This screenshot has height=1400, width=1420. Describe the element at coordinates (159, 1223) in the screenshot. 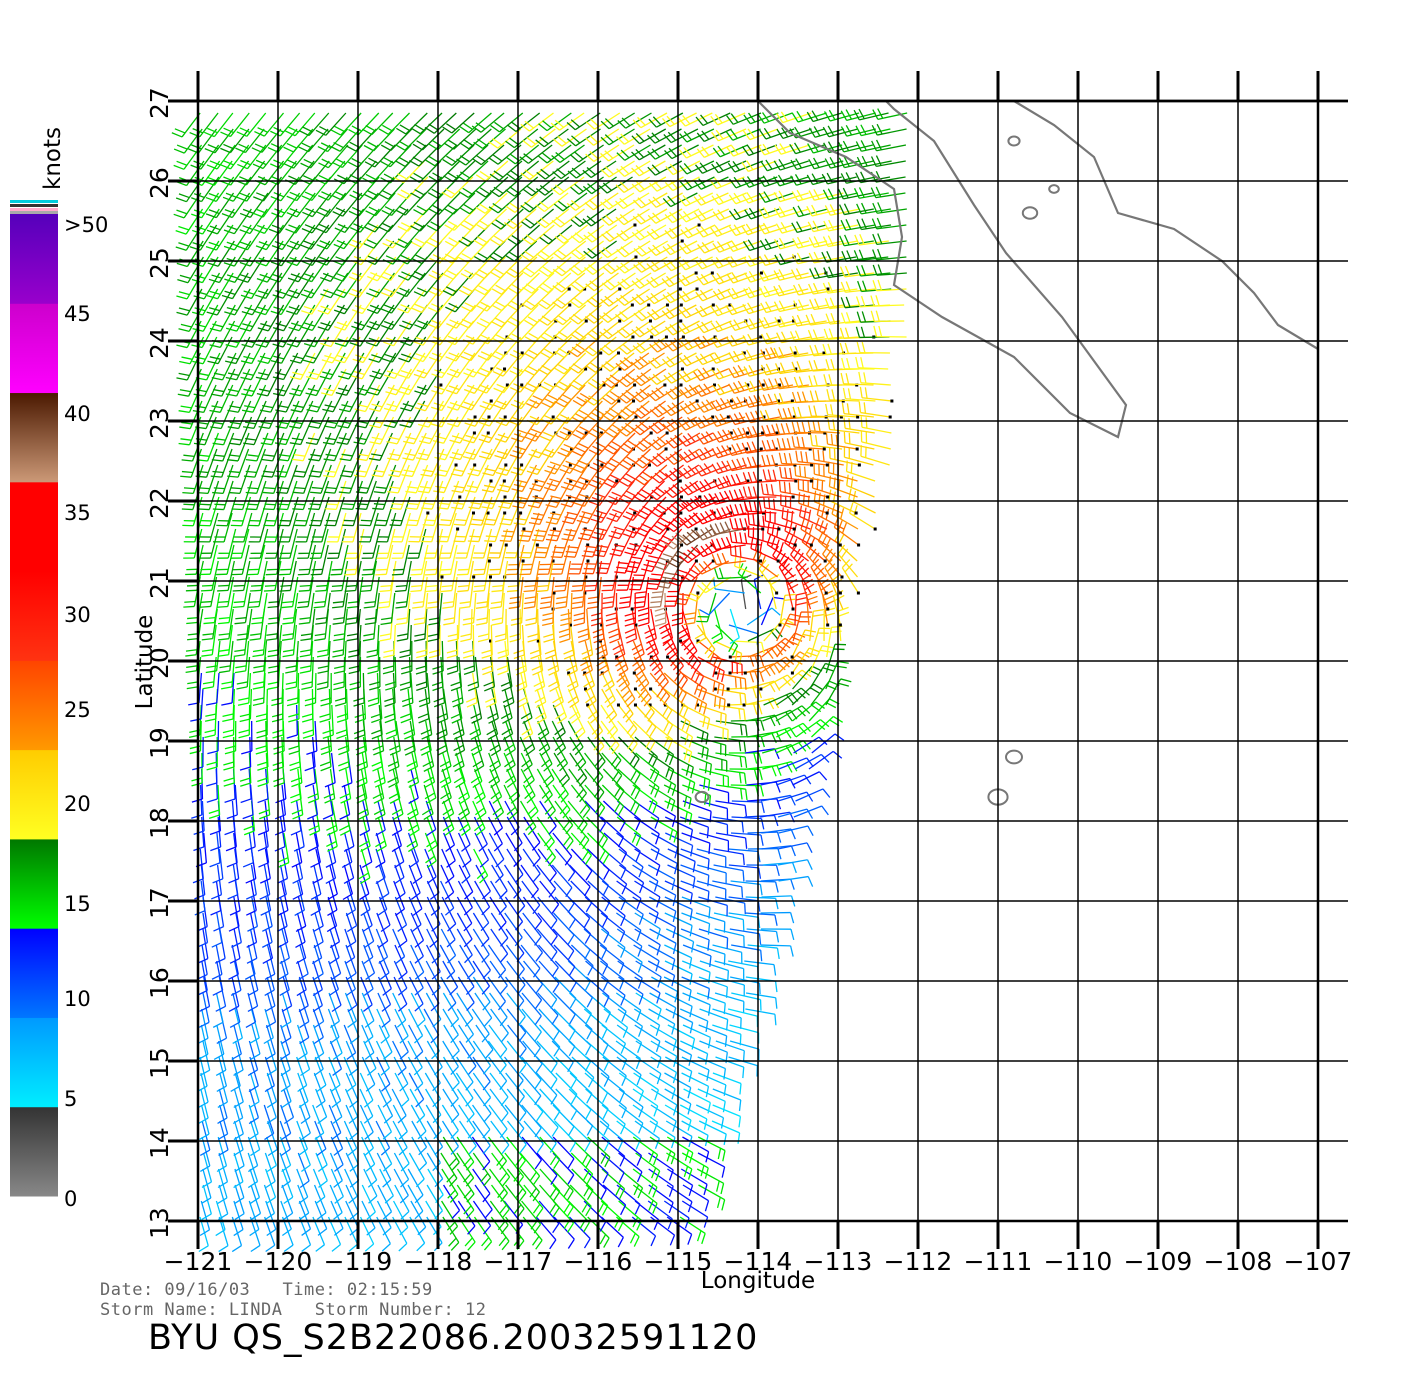

I see `y-tick-label: 13` at that location.